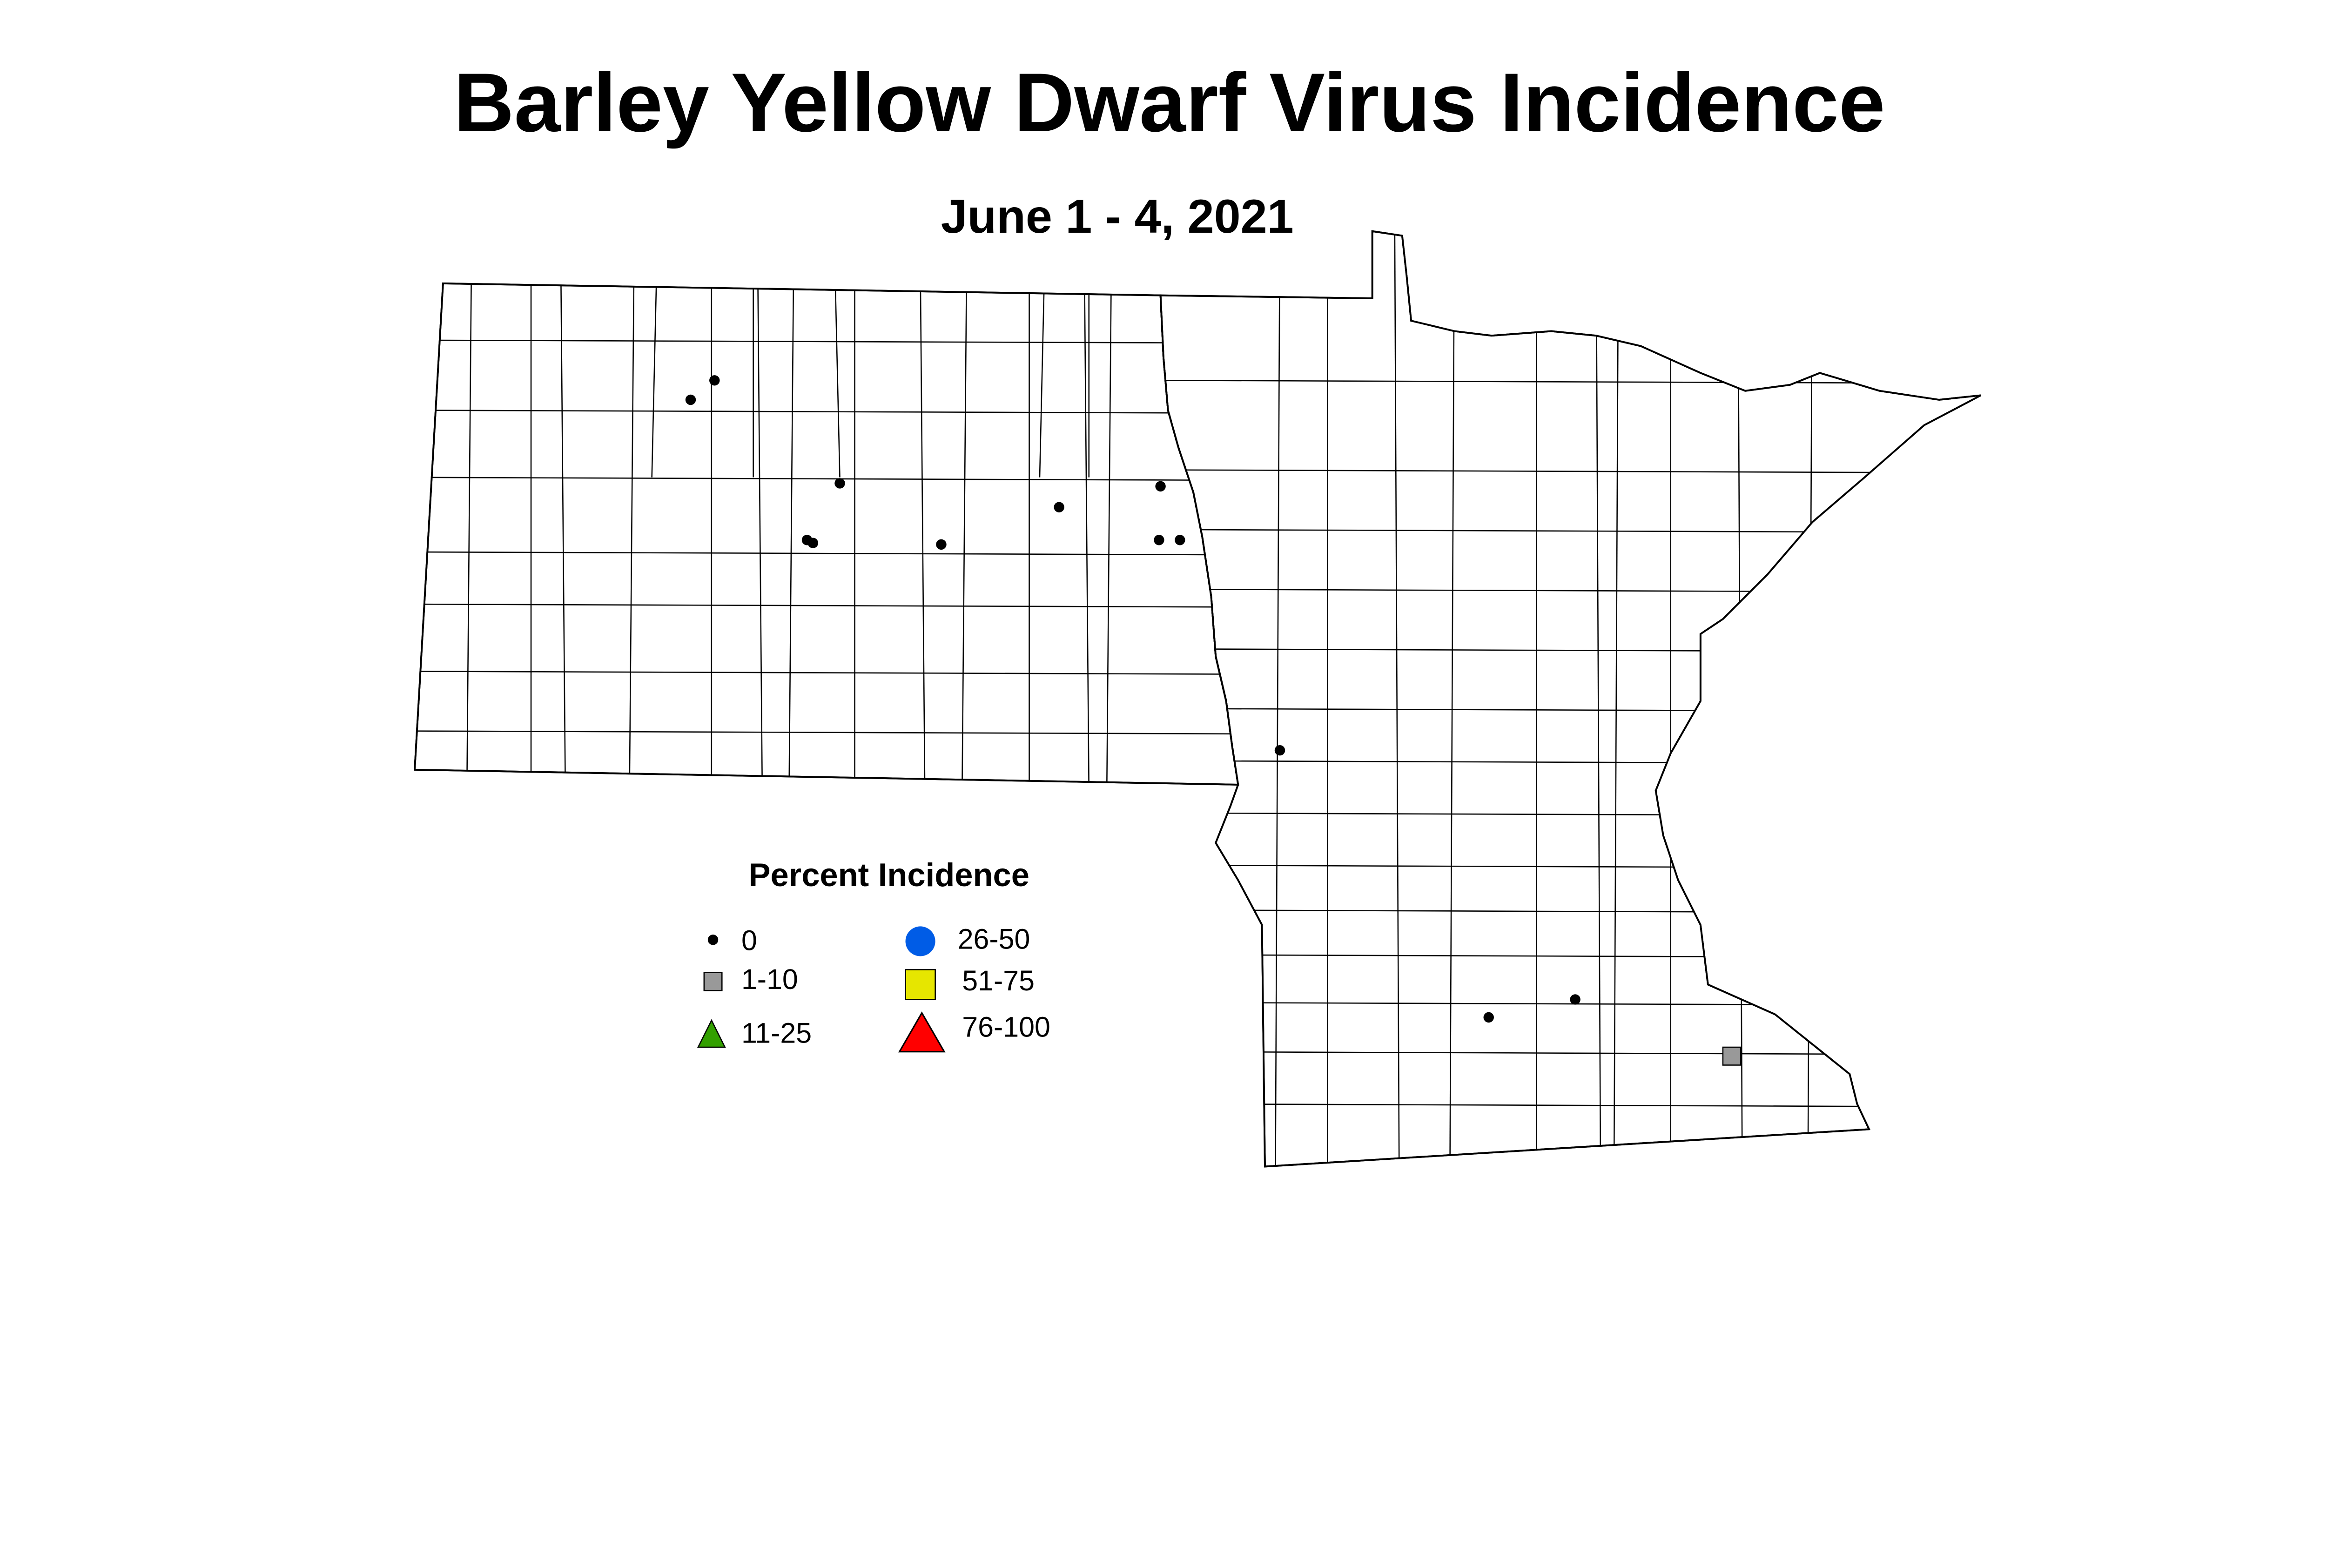 The height and width of the screenshot is (1568, 2327). Describe the element at coordinates (994, 939) in the screenshot. I see `legend-label-26-50: 26-50` at that location.